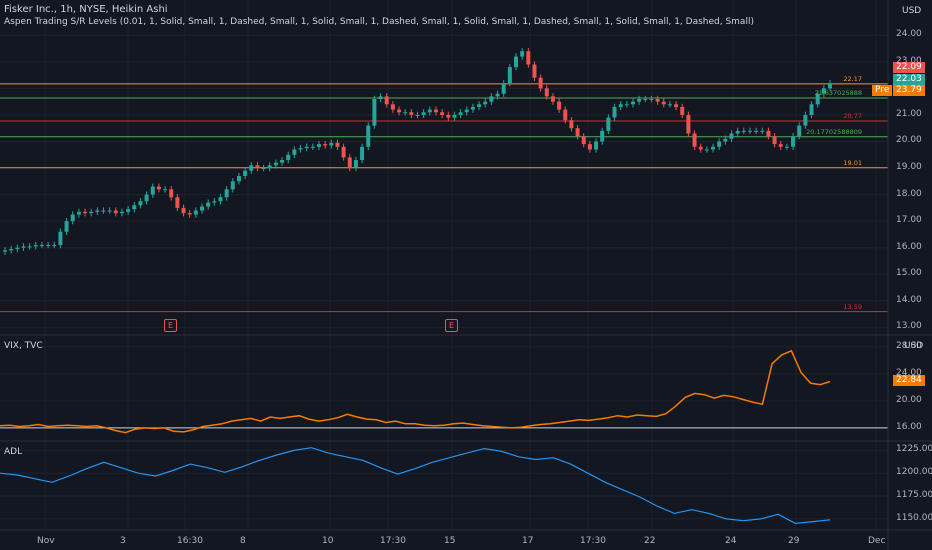 This screenshot has width=932, height=550. What do you see at coordinates (190, 541) in the screenshot?
I see `time-tick-2: 16:30` at bounding box center [190, 541].